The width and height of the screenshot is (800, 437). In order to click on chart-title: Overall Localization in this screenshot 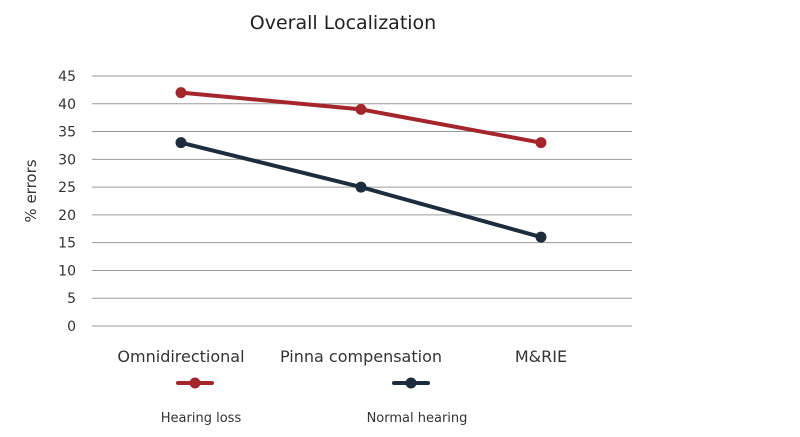, I will do `click(343, 23)`.